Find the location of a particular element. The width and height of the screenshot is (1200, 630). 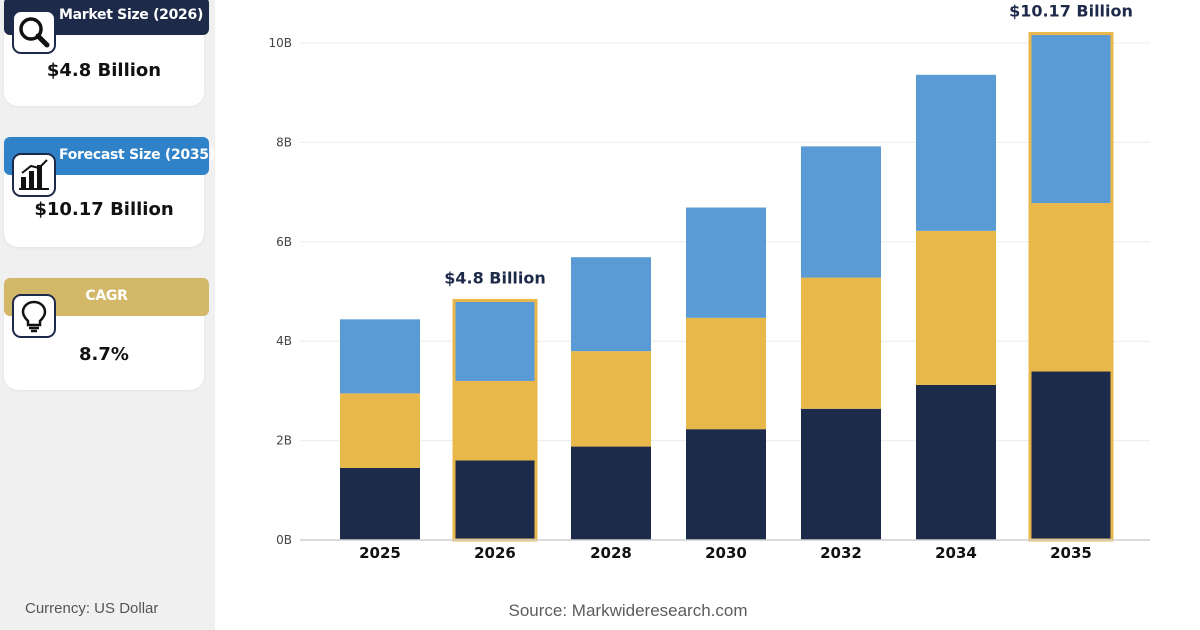

lightbulb-icon is located at coordinates (34, 316).